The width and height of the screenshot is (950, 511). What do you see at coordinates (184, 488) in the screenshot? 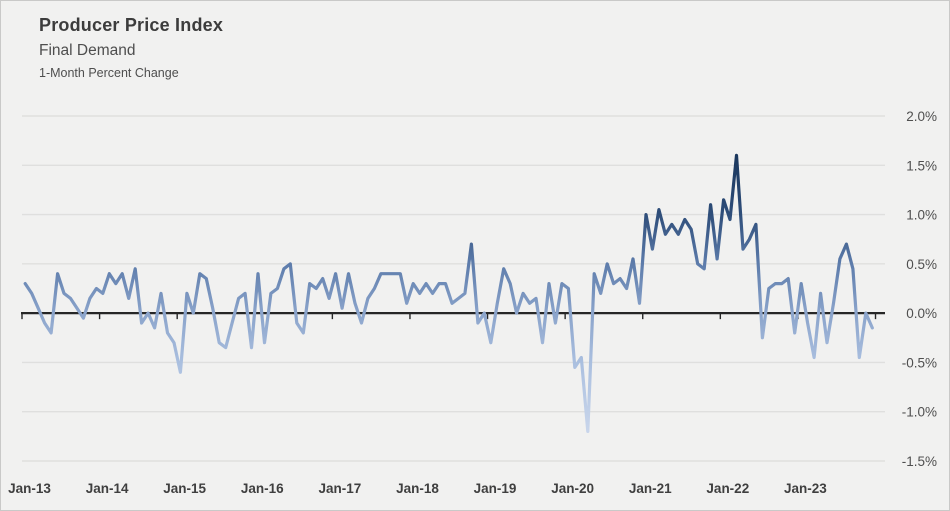
I see `x-axis-label: Jan-15` at bounding box center [184, 488].